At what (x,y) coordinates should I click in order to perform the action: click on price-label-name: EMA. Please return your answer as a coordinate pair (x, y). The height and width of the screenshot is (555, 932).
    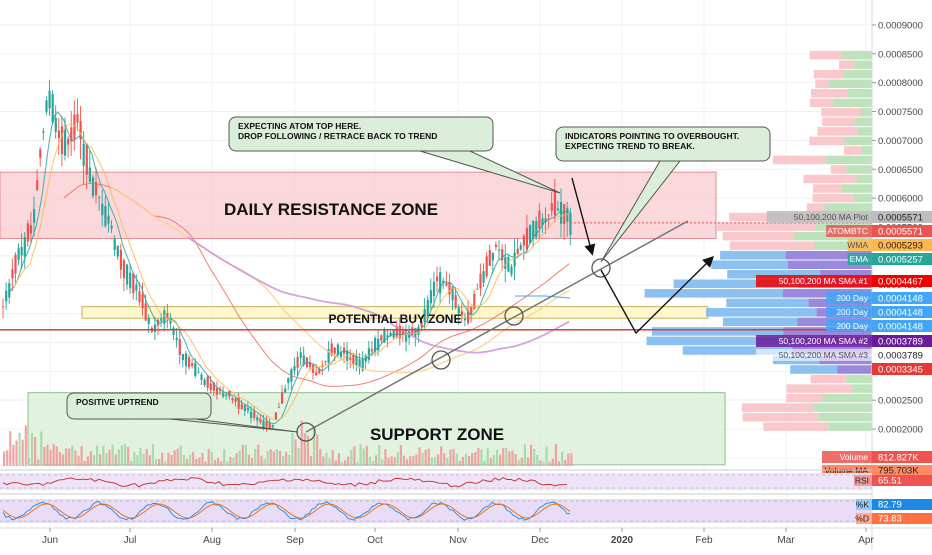
    Looking at the image, I should click on (859, 259).